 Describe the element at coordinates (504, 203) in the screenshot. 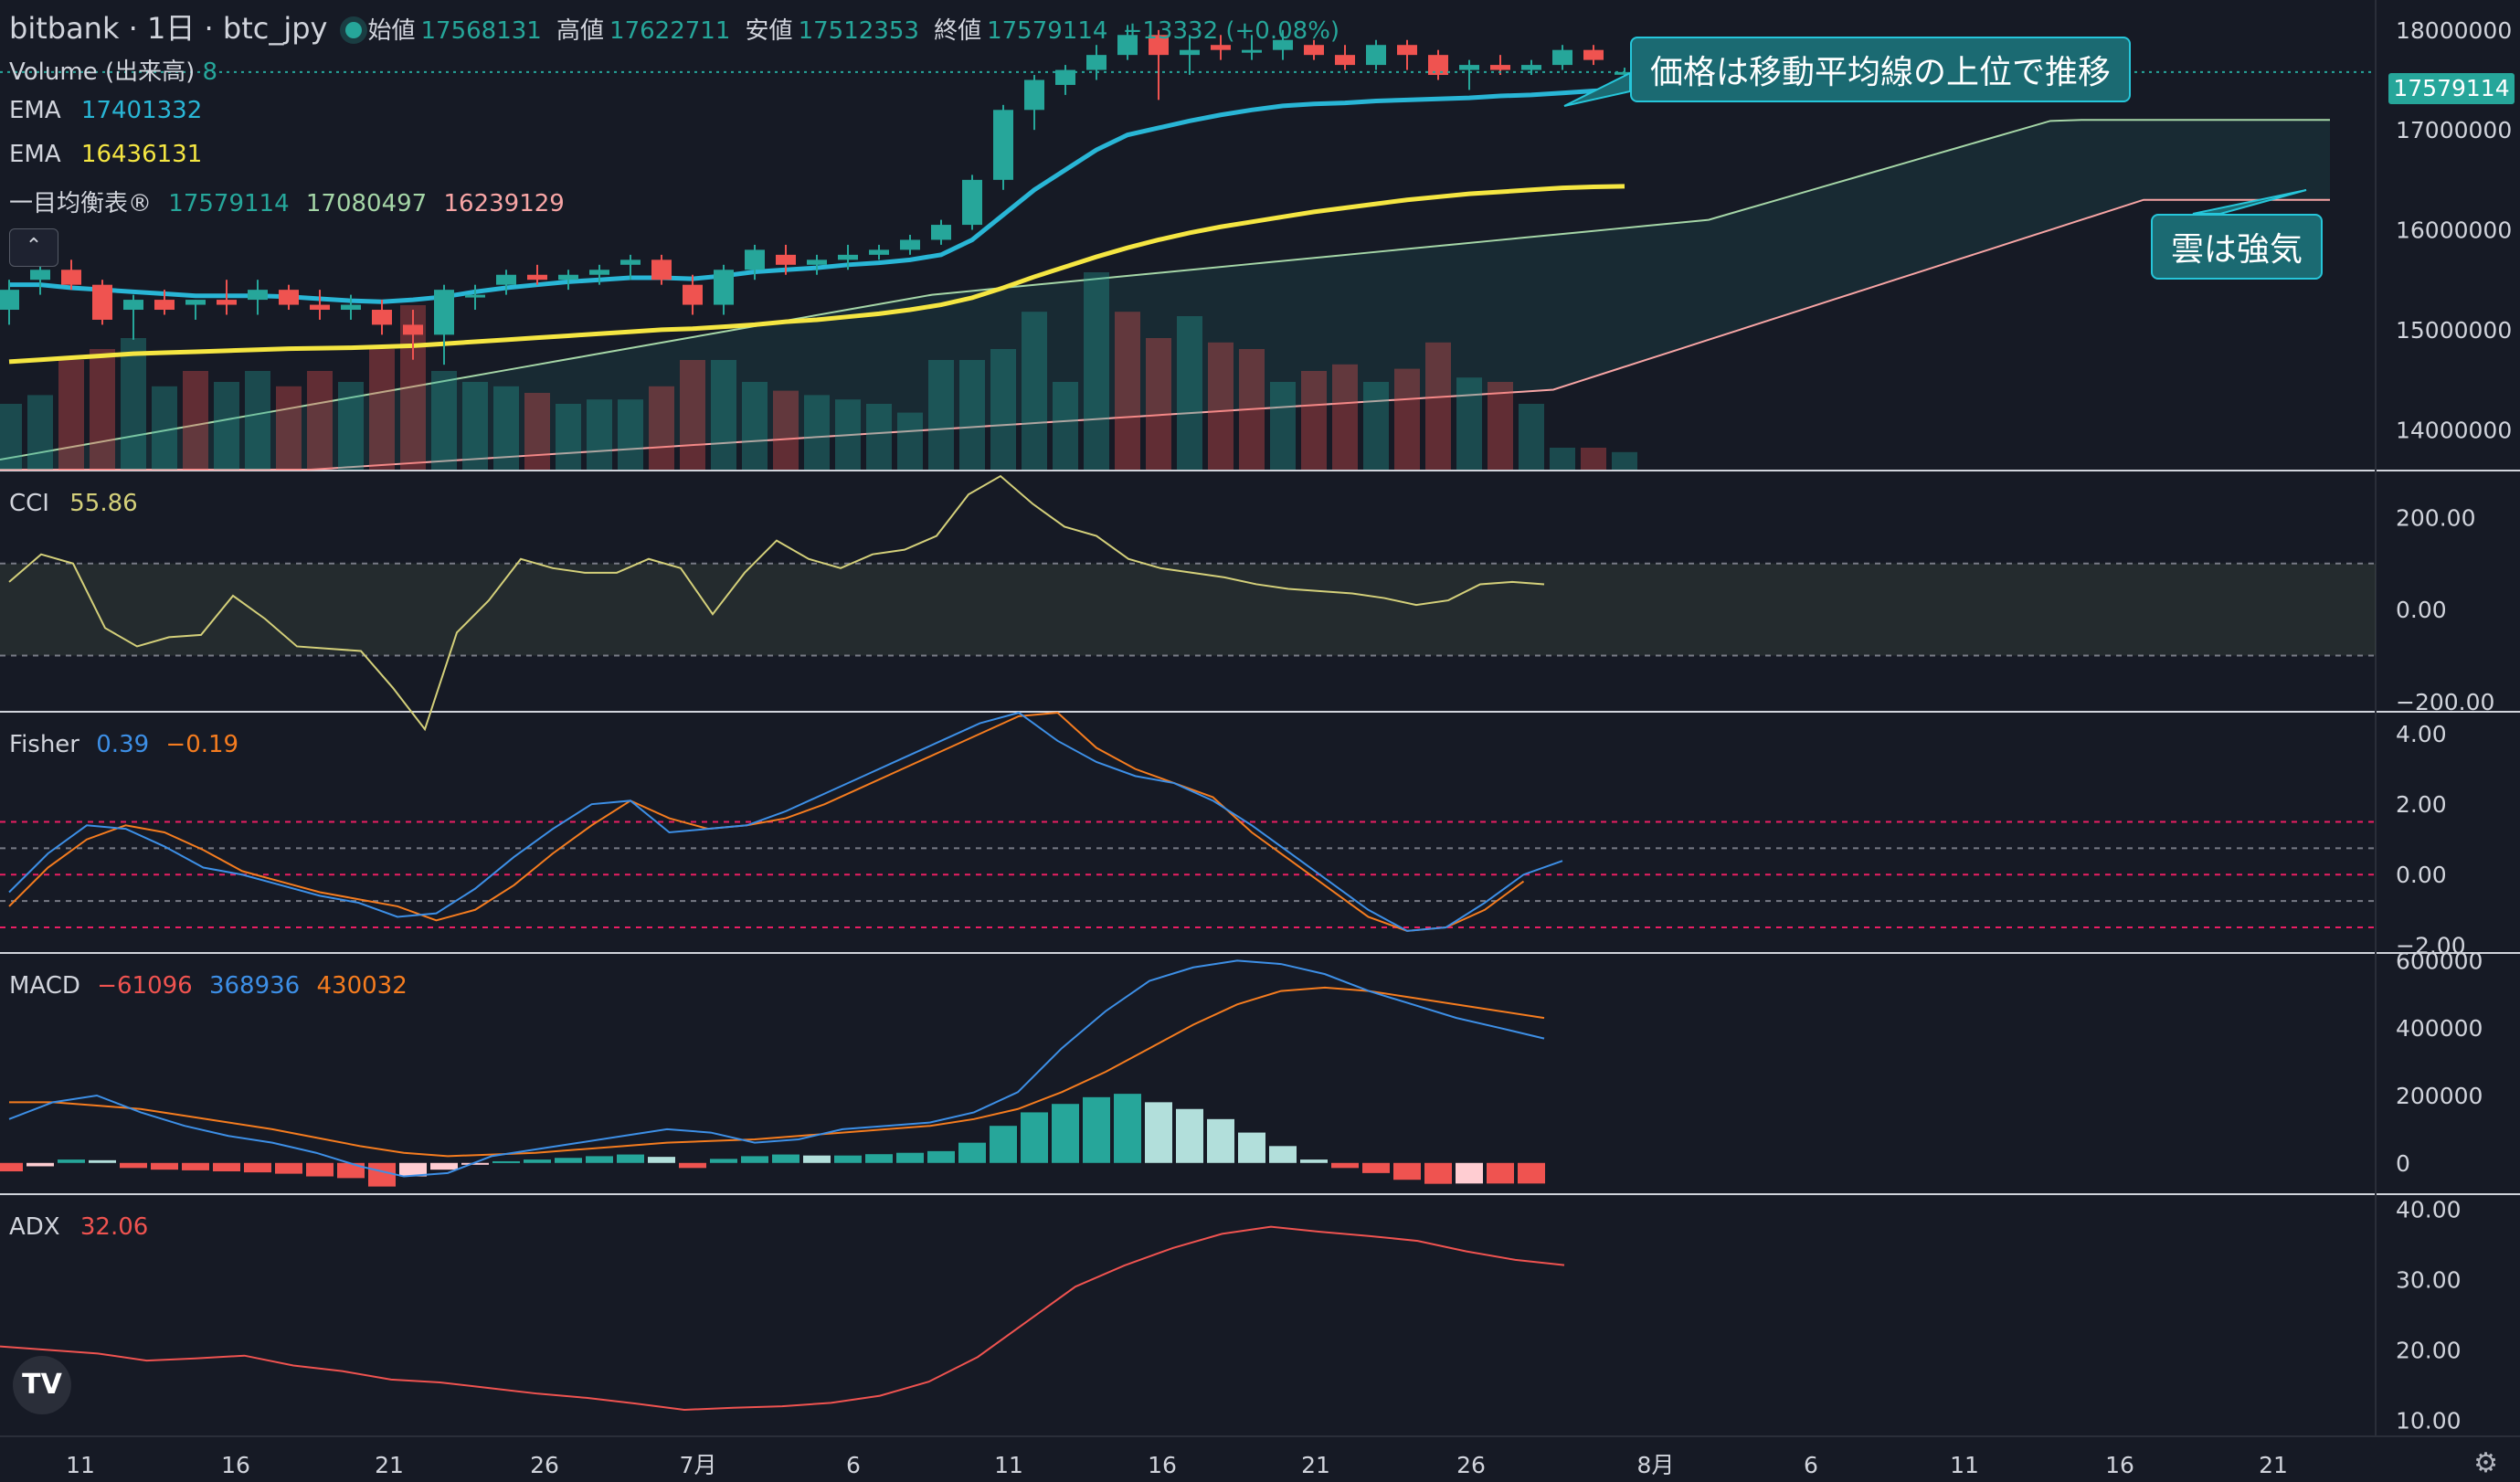

I see `ichimoku-value-3: 16239129` at that location.